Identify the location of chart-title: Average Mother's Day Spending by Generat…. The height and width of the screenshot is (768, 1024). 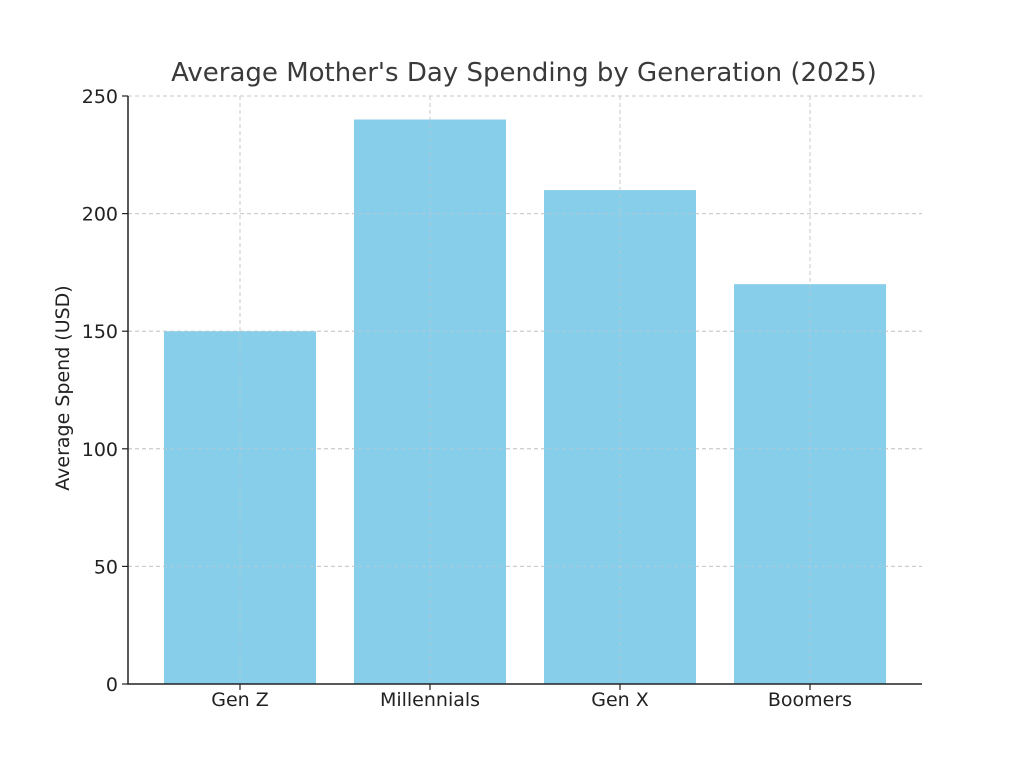
(524, 73).